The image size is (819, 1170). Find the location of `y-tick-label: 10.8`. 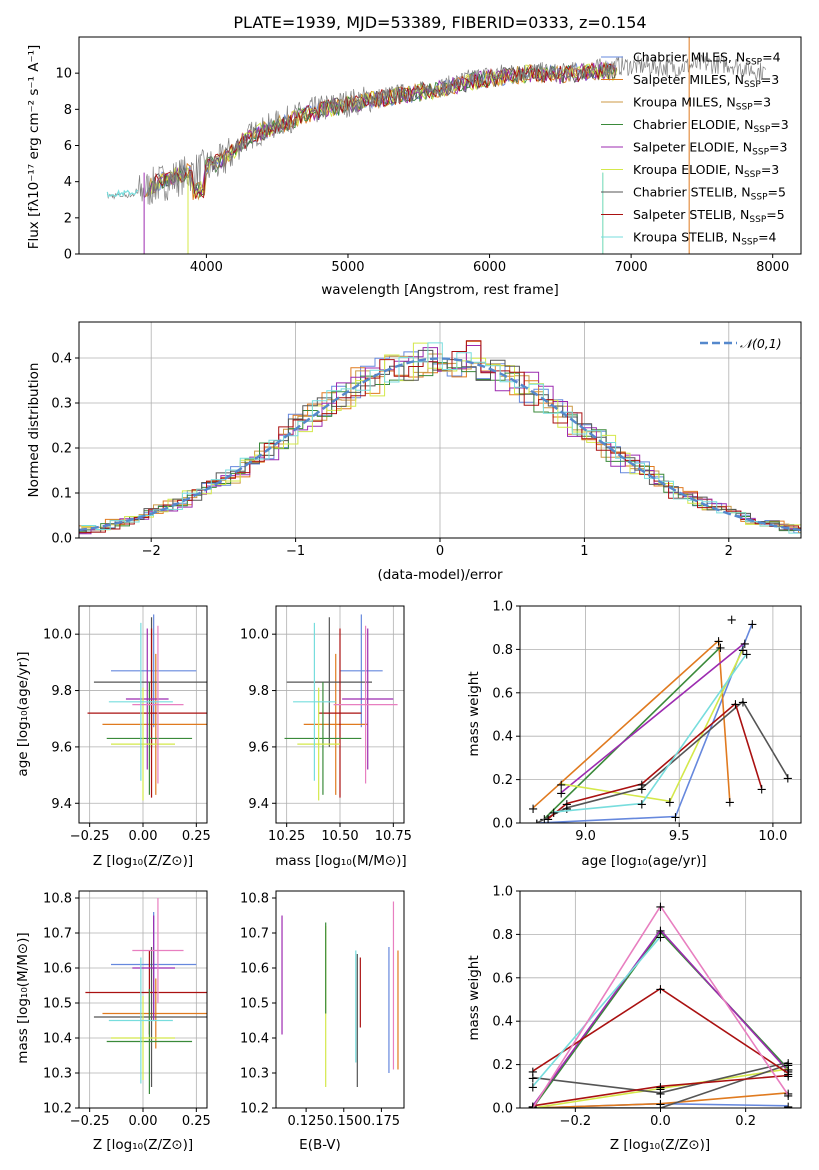

y-tick-label: 10.8 is located at coordinates (254, 899).